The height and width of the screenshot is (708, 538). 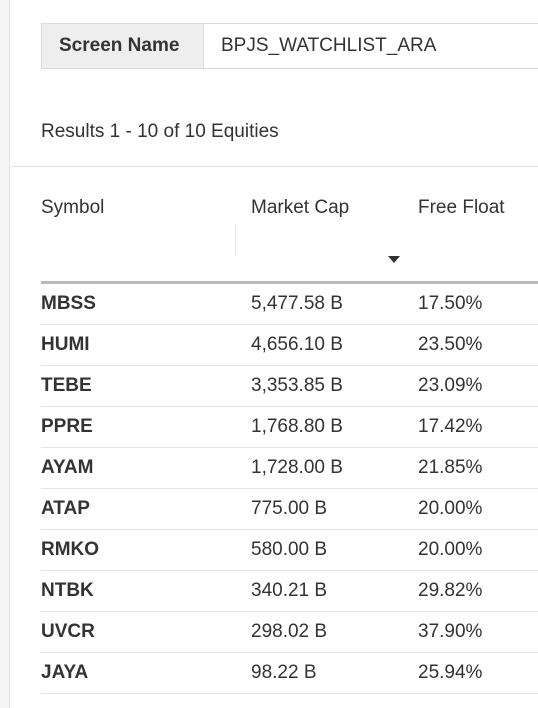 What do you see at coordinates (450, 631) in the screenshot?
I see `free-float-cell: 37.90%` at bounding box center [450, 631].